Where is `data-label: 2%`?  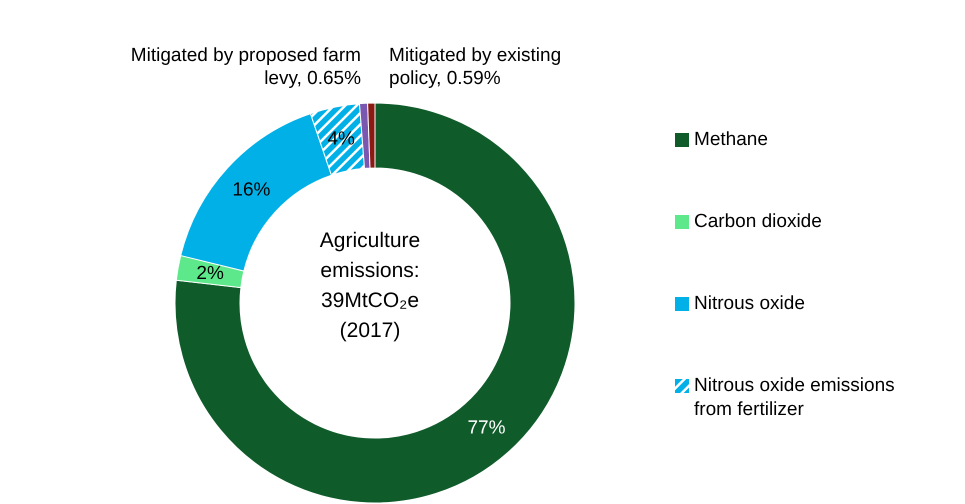 data-label: 2% is located at coordinates (210, 273).